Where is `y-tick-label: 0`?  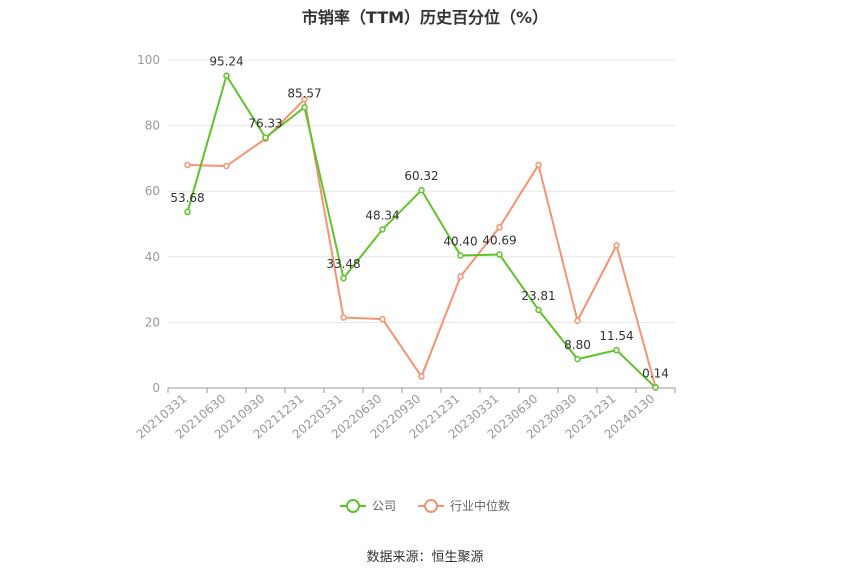
y-tick-label: 0 is located at coordinates (156, 388).